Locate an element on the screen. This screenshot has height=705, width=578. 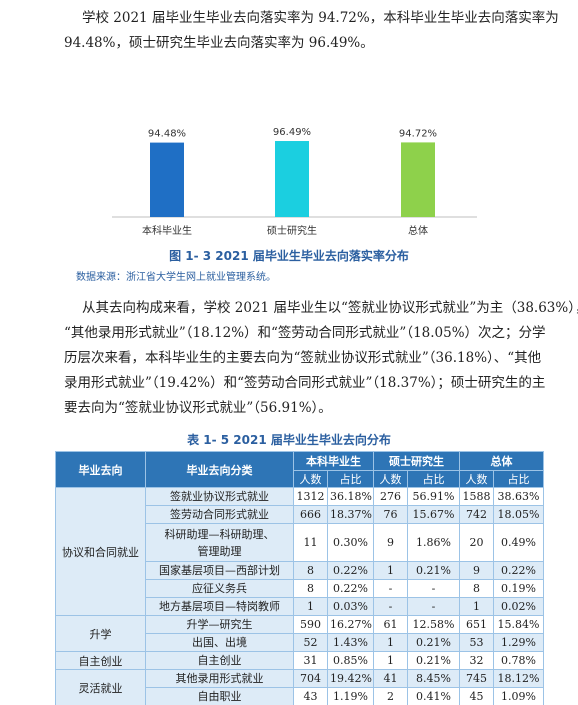
subcategory-cell: 签劳动合同形式就业 is located at coordinates (219, 514).